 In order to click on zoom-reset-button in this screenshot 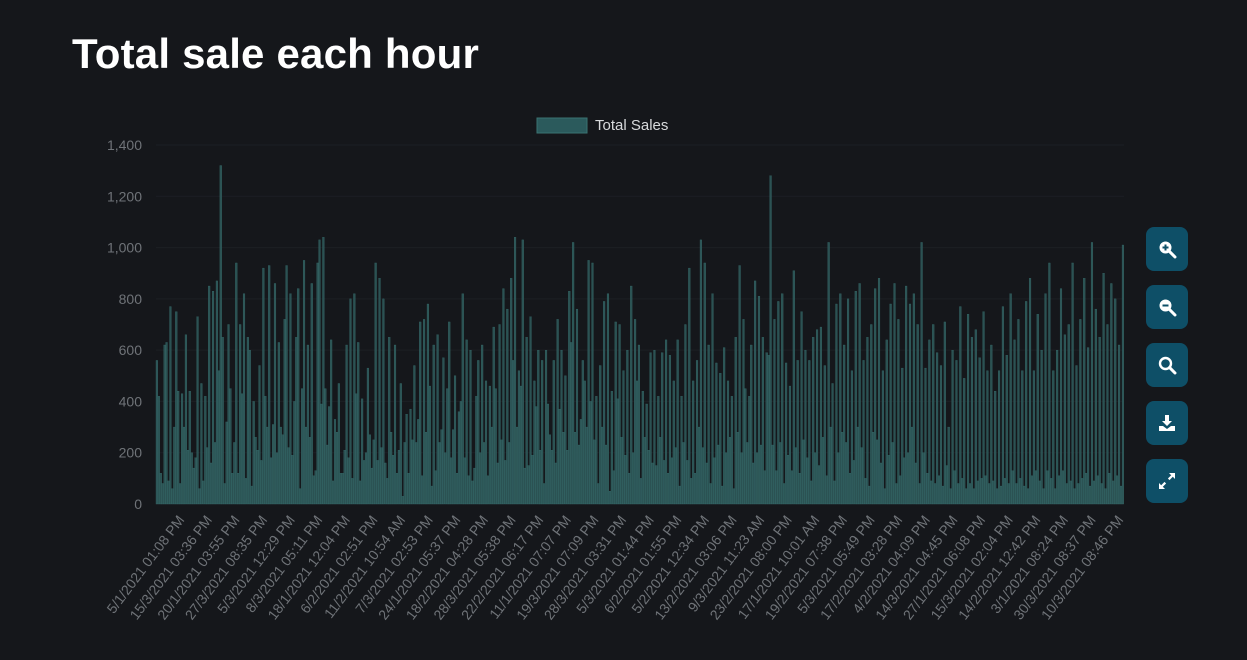, I will do `click(1167, 365)`.